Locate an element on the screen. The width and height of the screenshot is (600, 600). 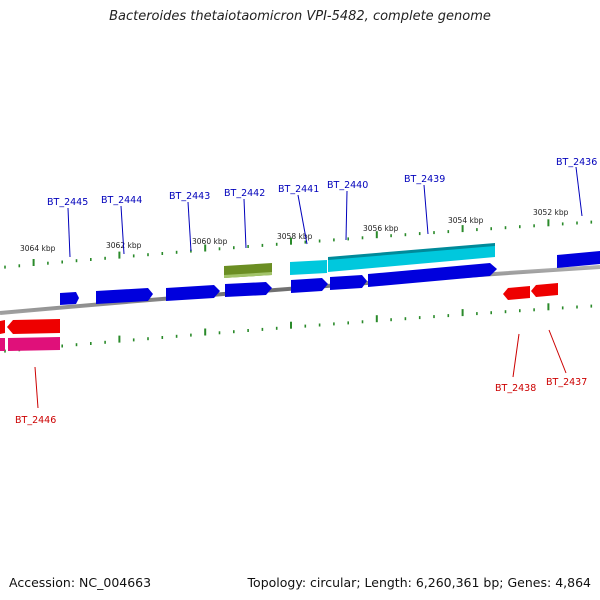
gene-label-bt2441: BT_2441 is located at coordinates (298, 189).